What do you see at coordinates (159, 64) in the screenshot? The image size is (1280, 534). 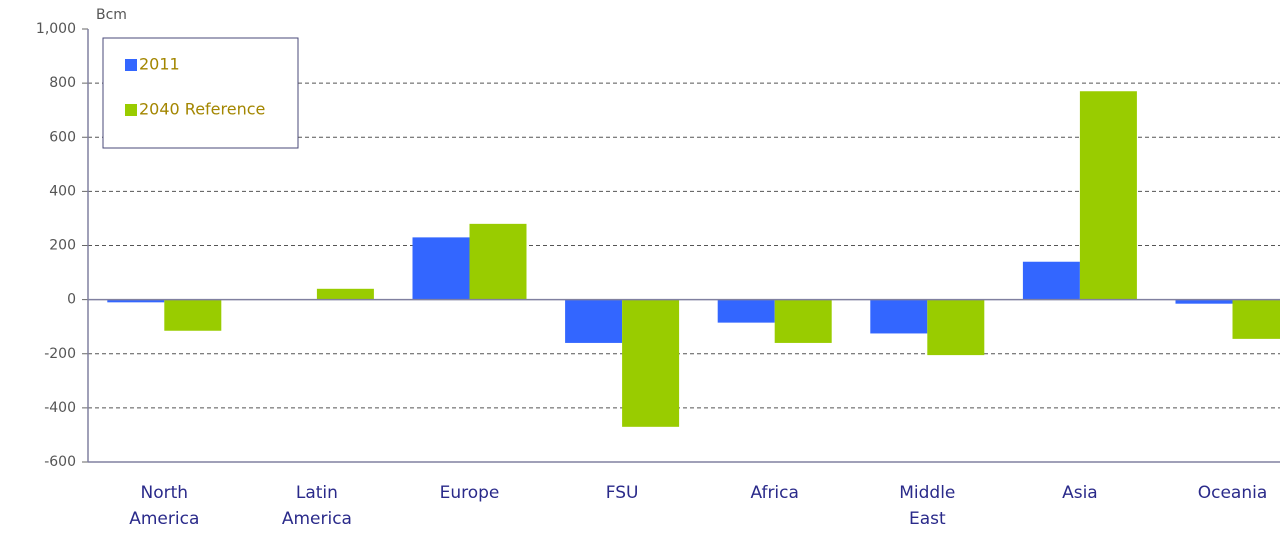 I see `legend-label: 2011` at bounding box center [159, 64].